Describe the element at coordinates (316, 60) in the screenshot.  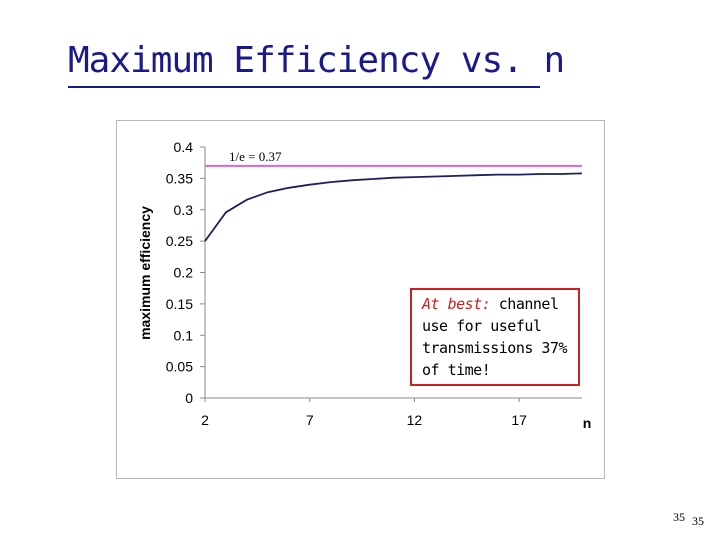
I see `slide-title: Maximum Efficiency vs. n` at that location.